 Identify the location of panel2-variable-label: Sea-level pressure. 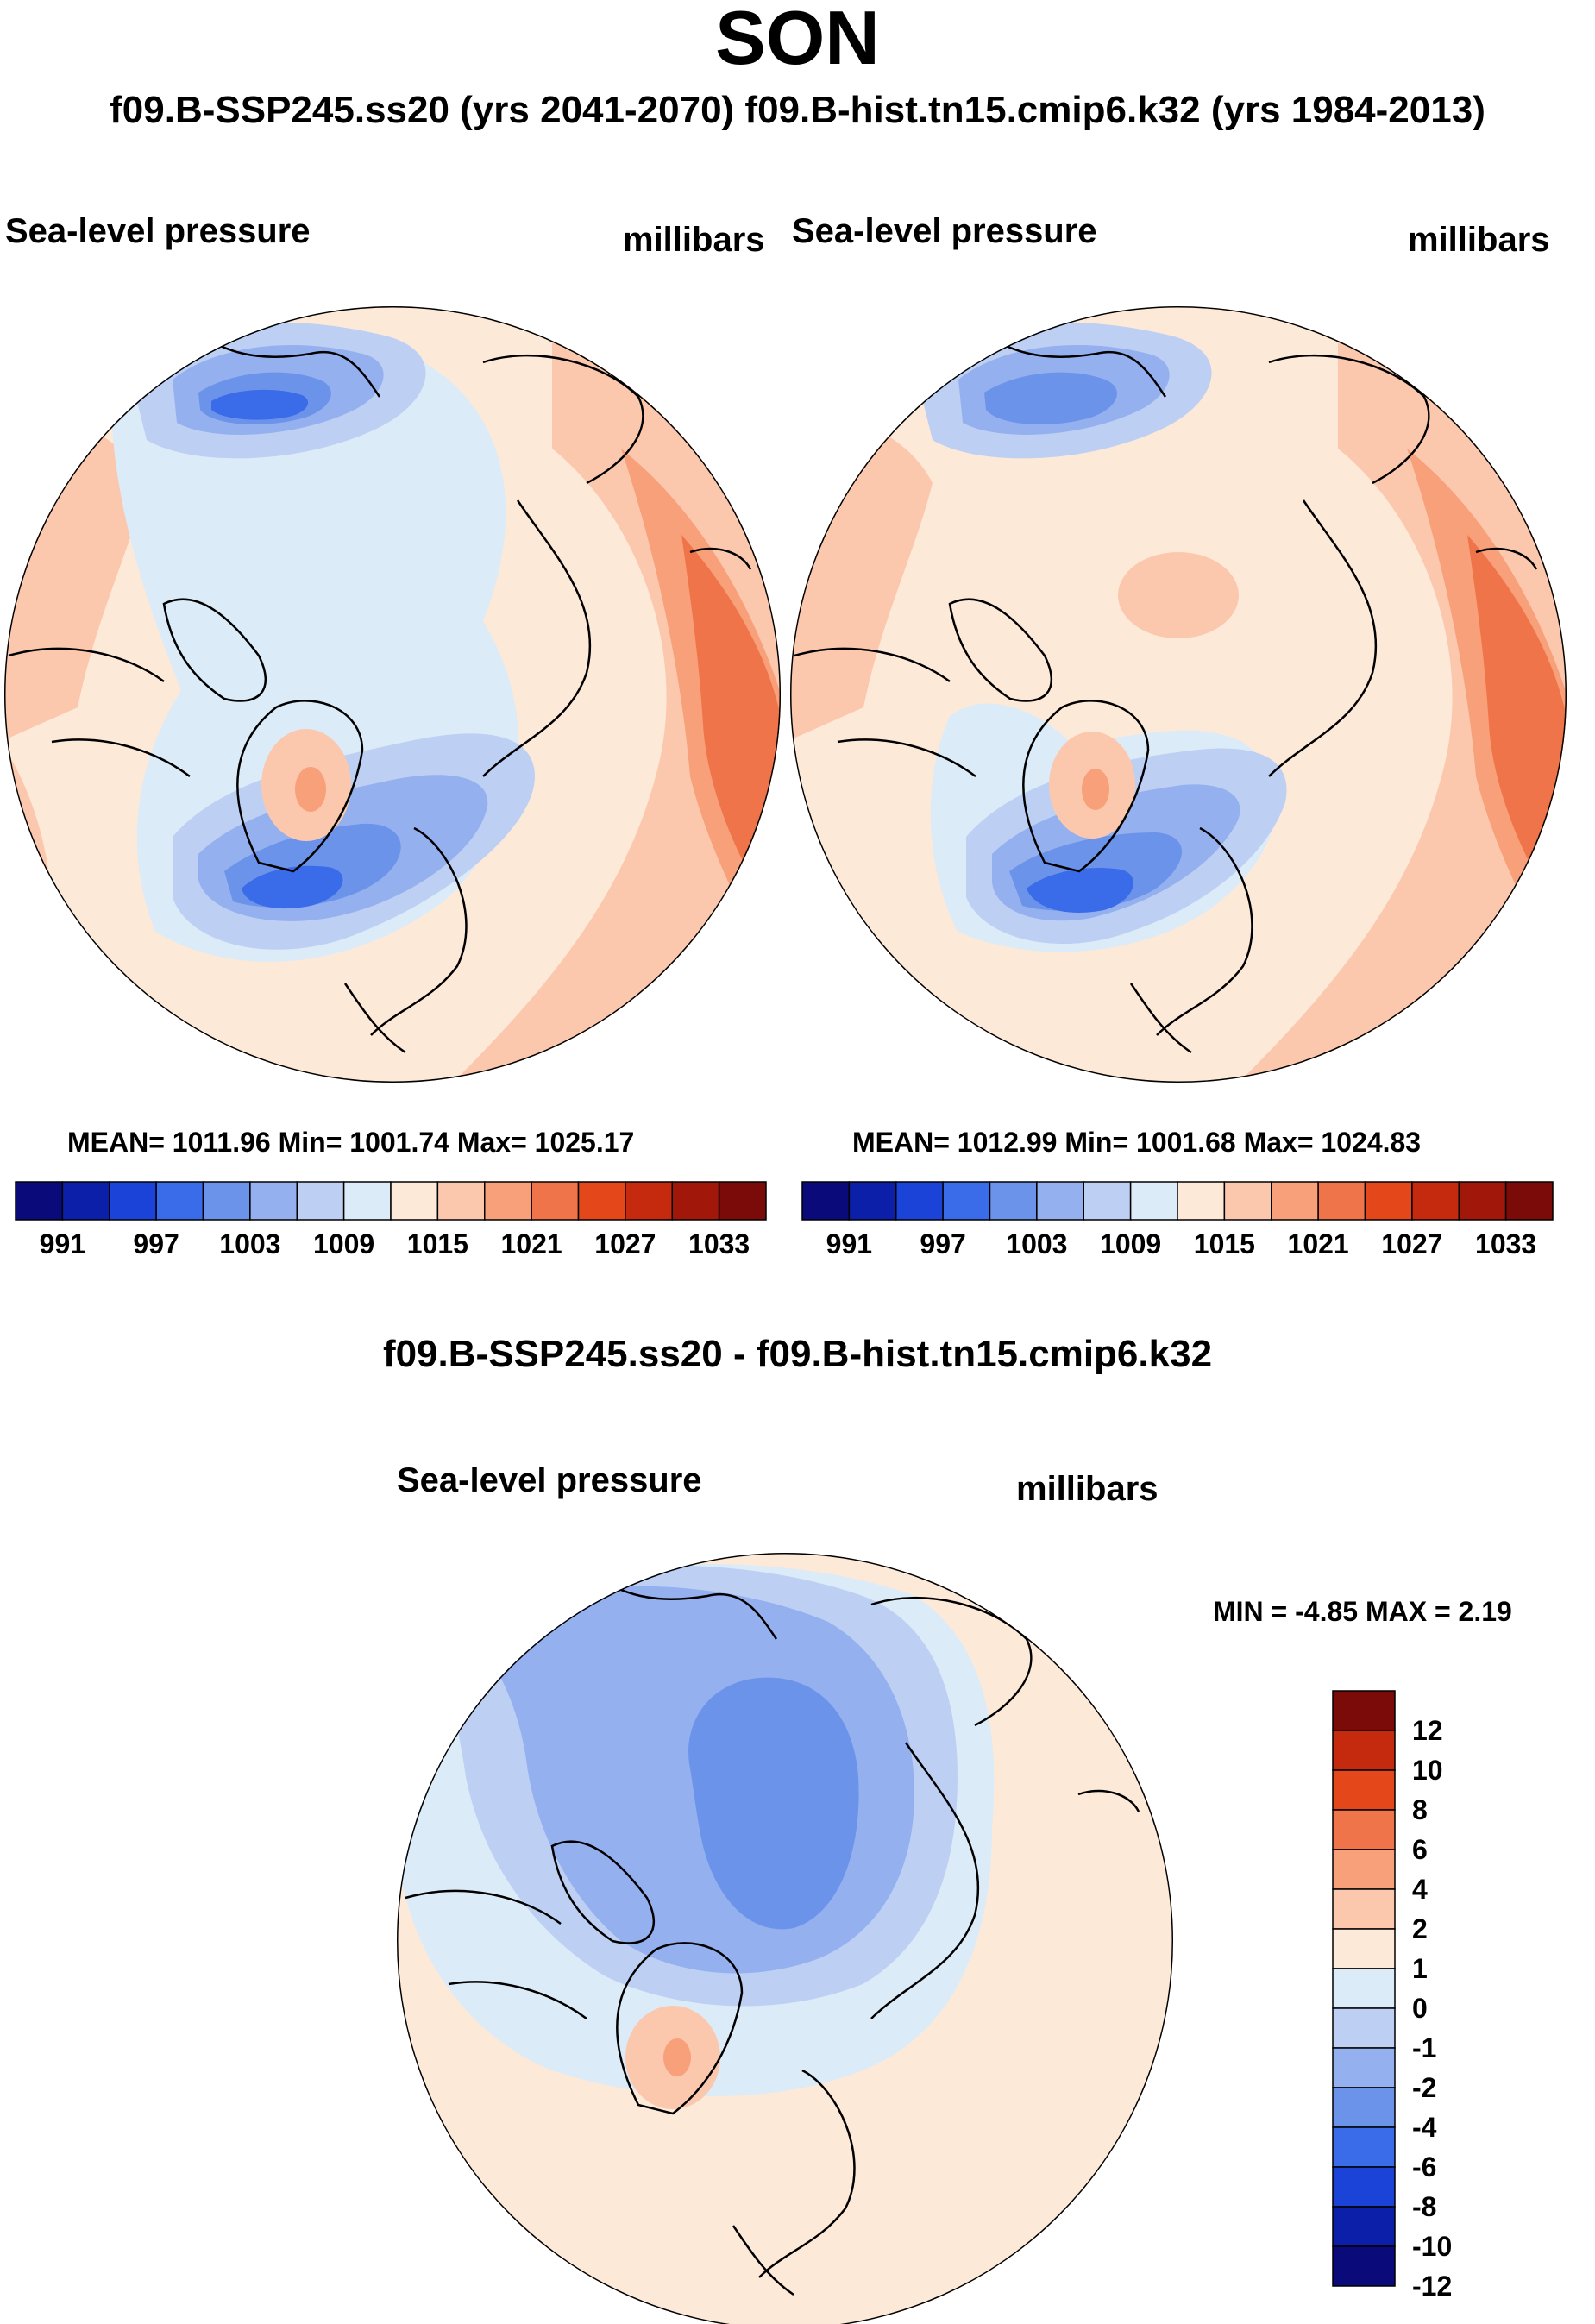
(944, 231).